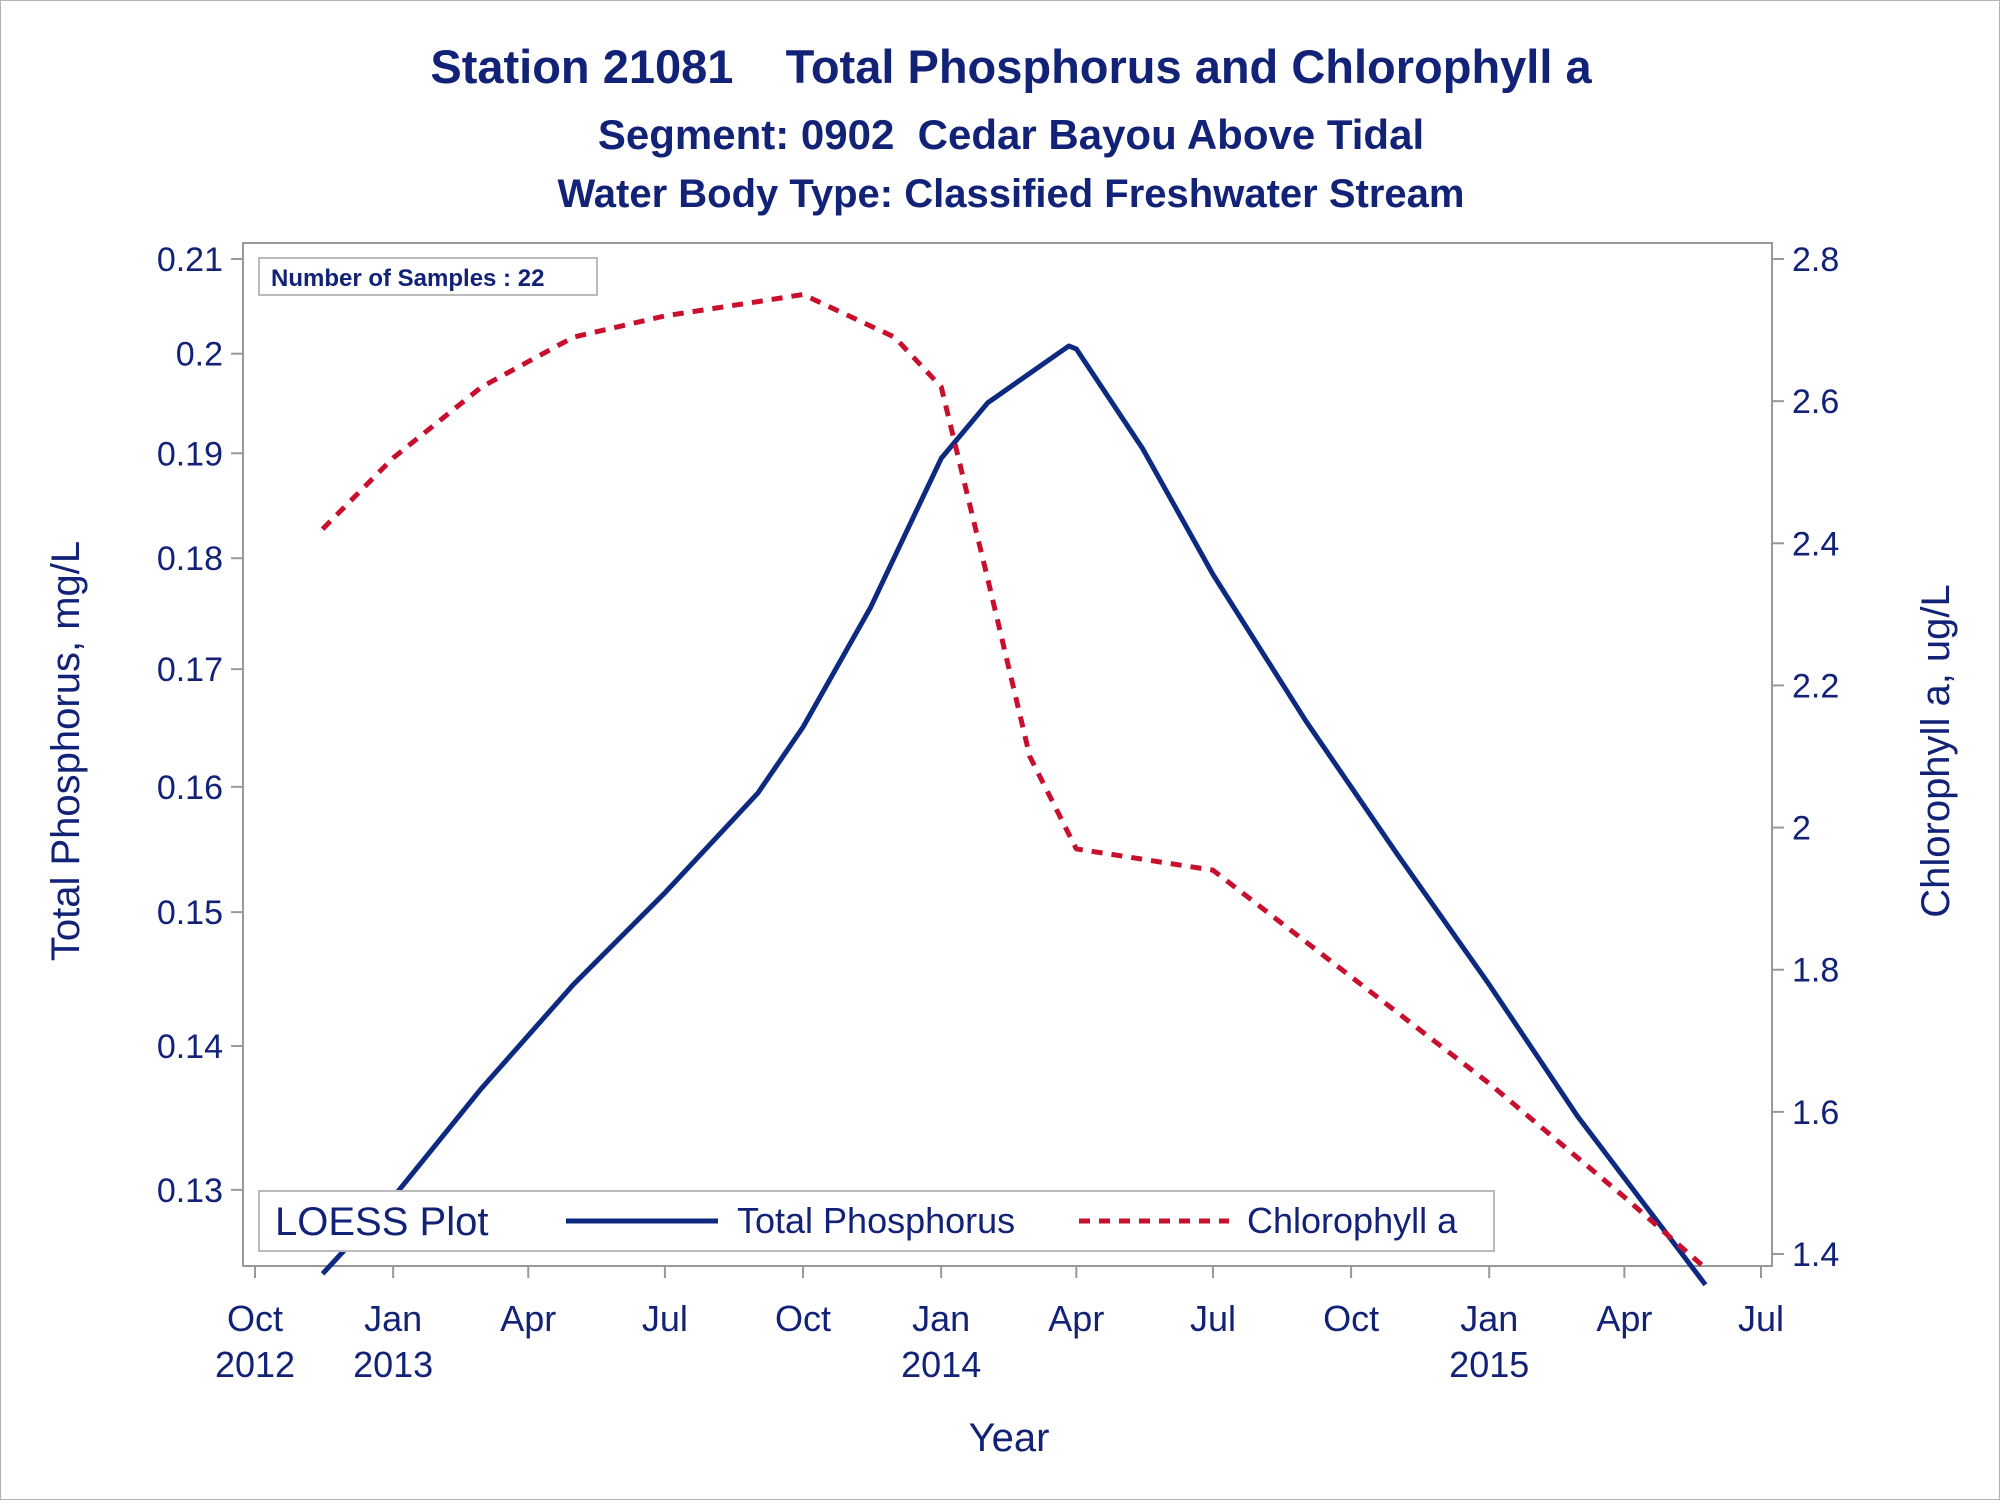 The height and width of the screenshot is (1504, 2000). I want to click on x-tick-label-9: Jan, so click(1489, 1318).